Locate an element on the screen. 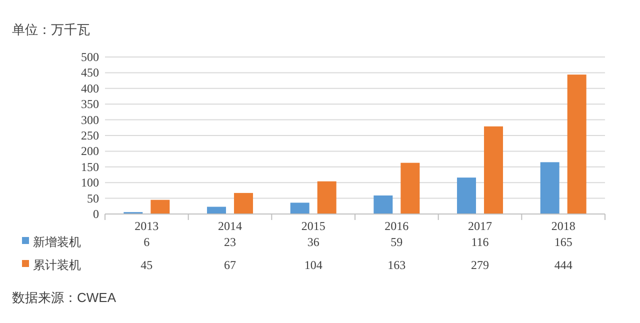  data-label: 104 is located at coordinates (313, 265).